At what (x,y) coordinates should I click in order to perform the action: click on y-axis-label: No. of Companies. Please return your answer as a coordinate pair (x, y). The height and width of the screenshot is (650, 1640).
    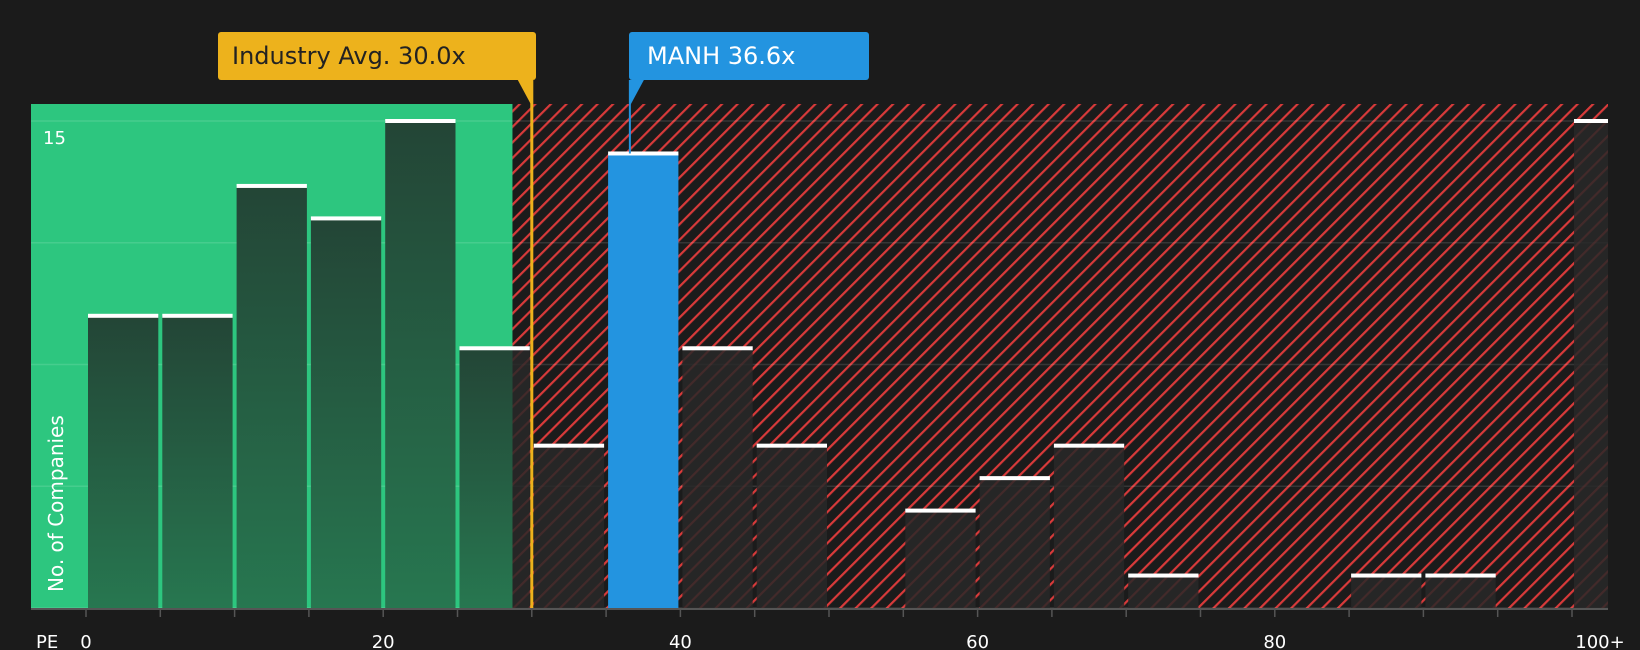
    Looking at the image, I should click on (56, 503).